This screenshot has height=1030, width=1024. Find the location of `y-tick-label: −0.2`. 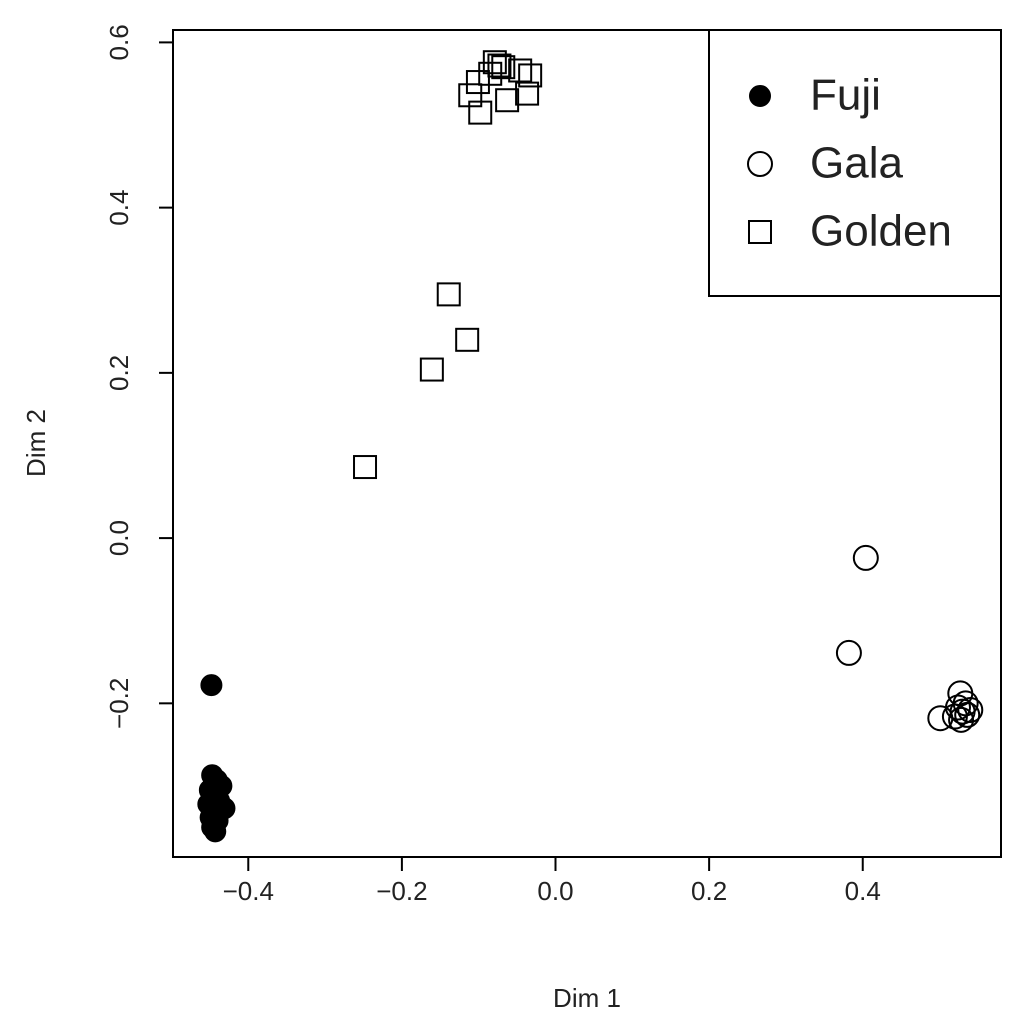

y-tick-label: −0.2 is located at coordinates (119, 703).